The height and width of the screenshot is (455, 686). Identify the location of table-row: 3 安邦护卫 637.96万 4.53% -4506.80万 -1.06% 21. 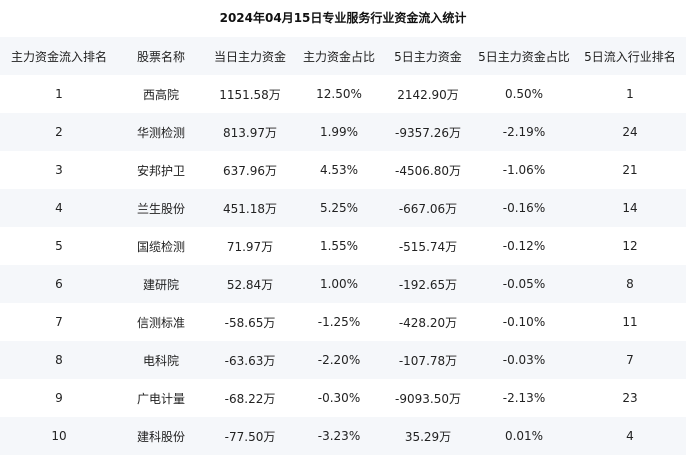
(343, 170).